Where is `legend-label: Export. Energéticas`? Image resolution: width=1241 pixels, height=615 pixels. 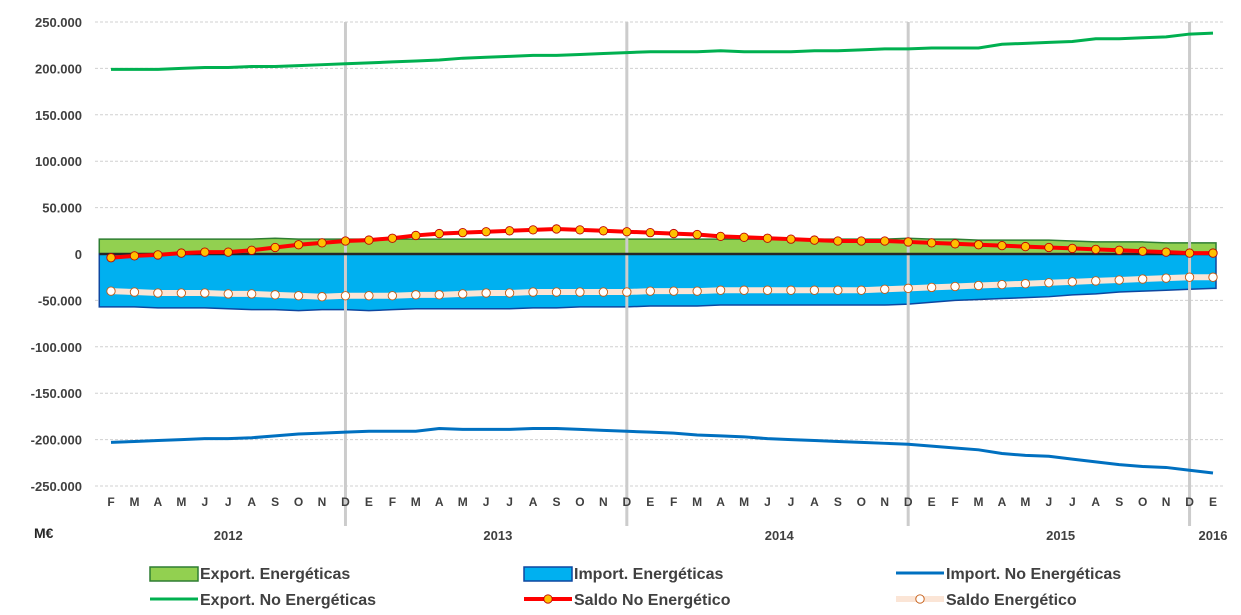
legend-label: Export. Energéticas is located at coordinates (275, 574).